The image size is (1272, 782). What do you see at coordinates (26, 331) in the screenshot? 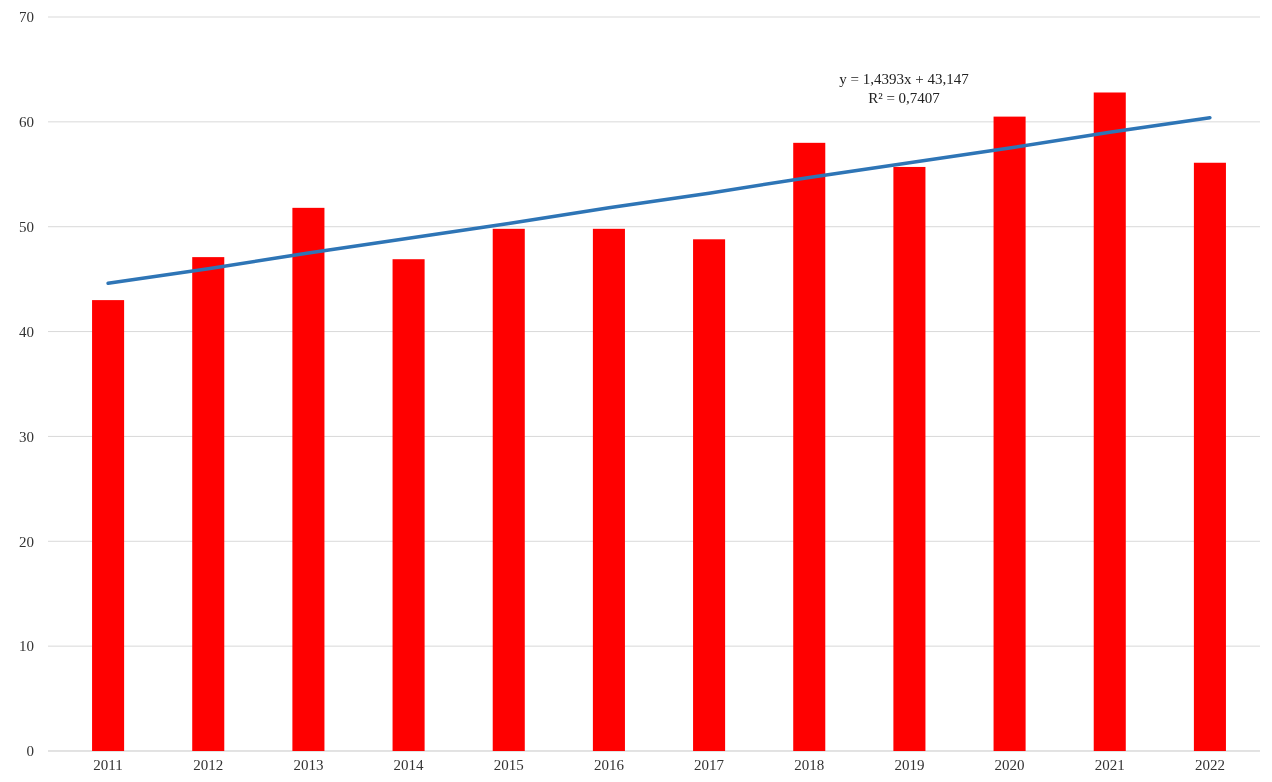
I see `y-tick-label: 40` at bounding box center [26, 331].